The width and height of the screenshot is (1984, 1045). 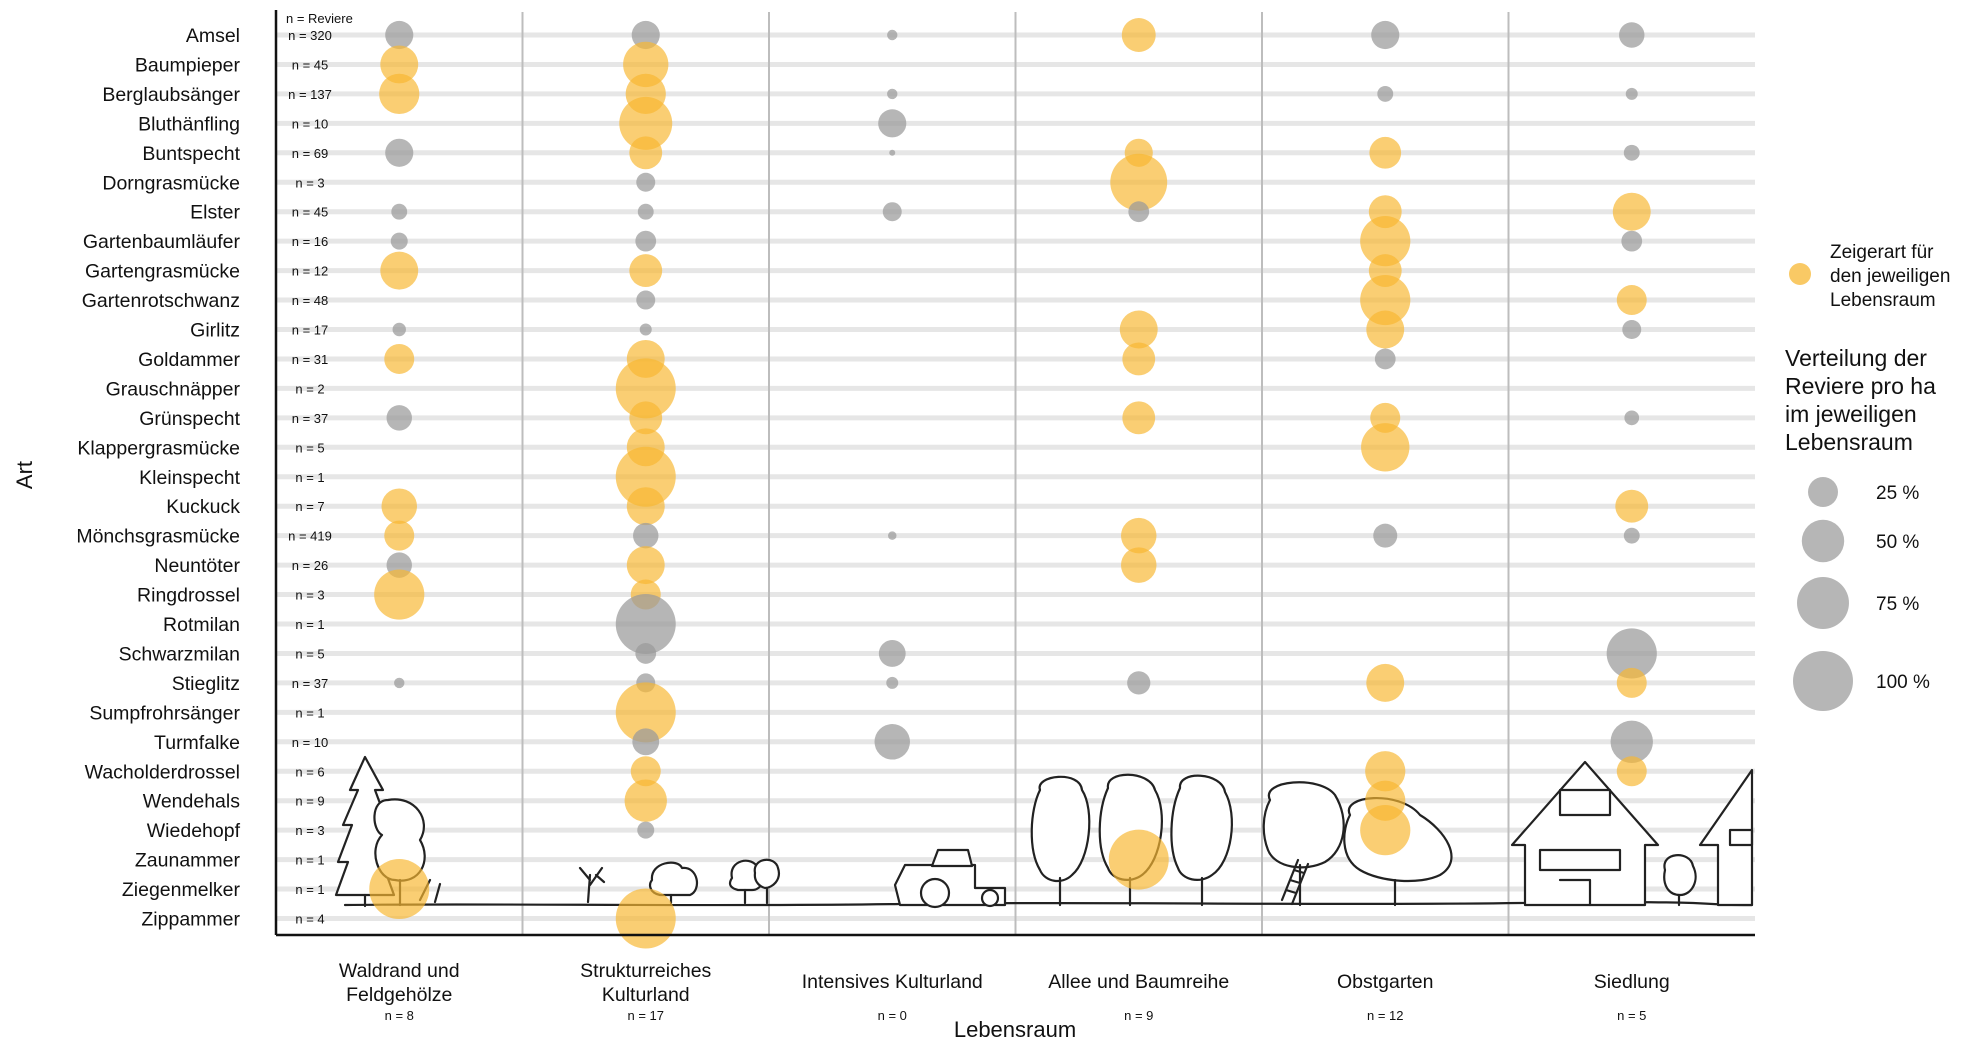 What do you see at coordinates (213, 36) in the screenshot?
I see `species-label: Amsel` at bounding box center [213, 36].